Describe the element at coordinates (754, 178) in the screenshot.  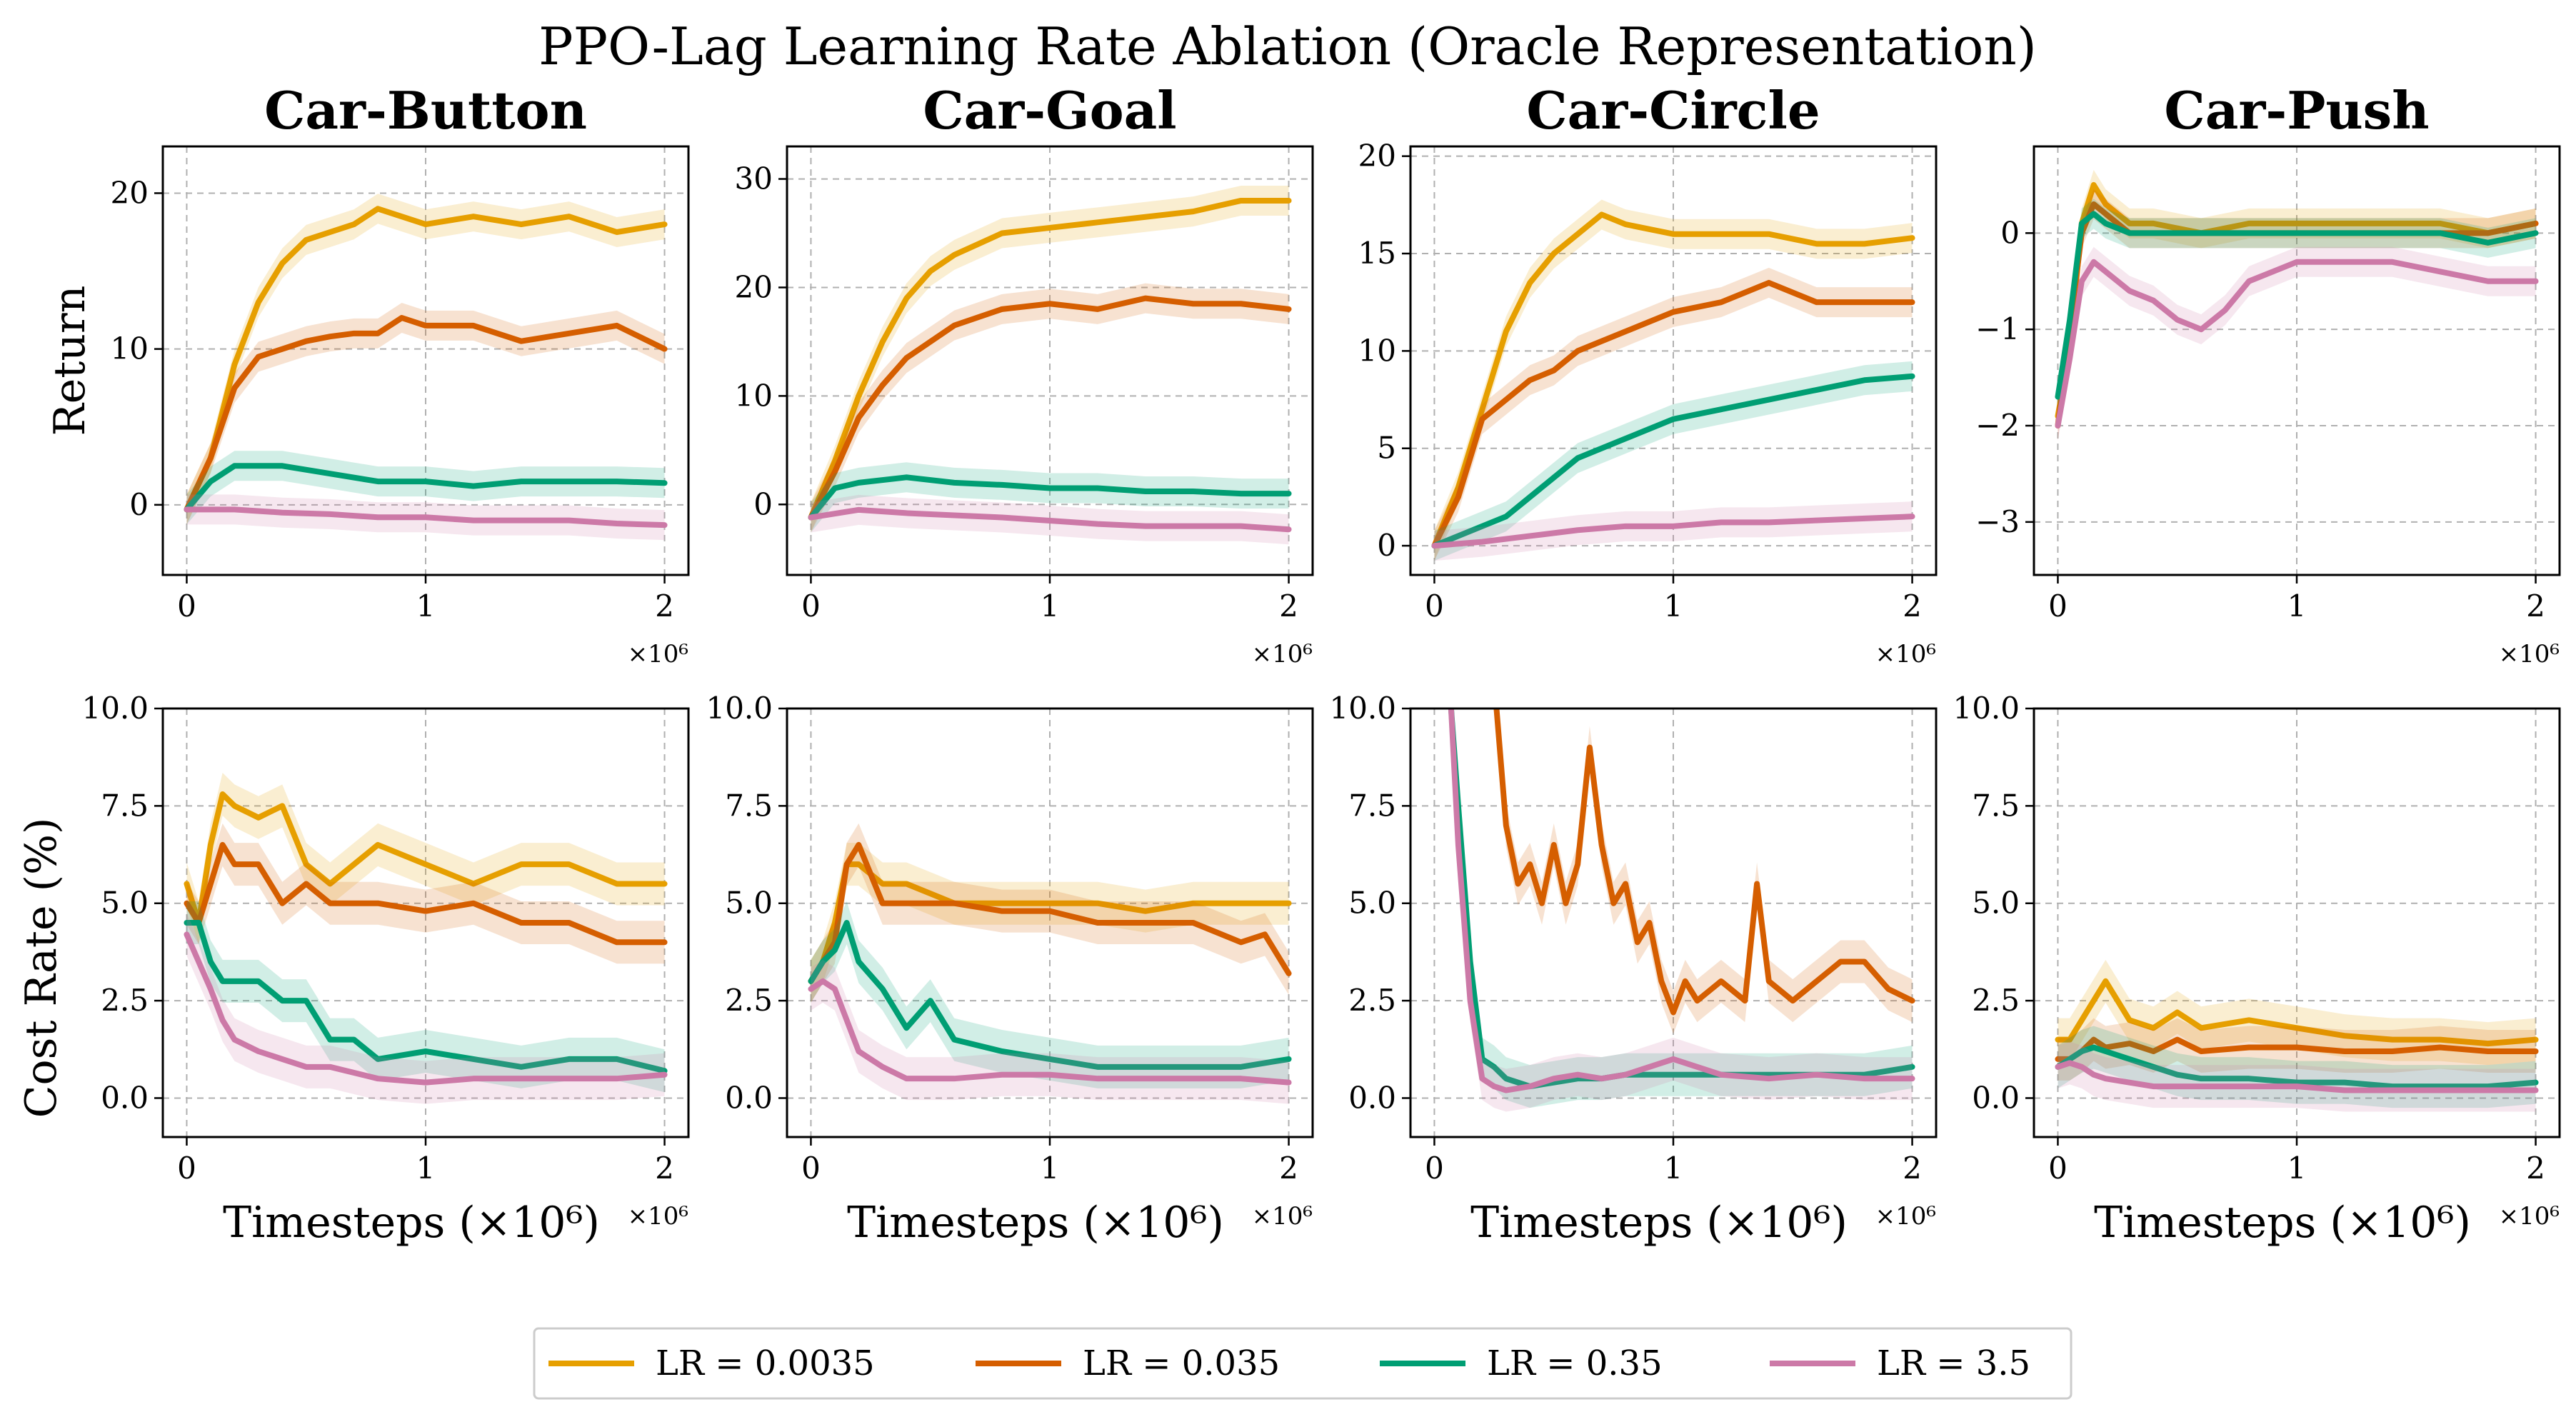
I see `y-tick-label: 30` at that location.